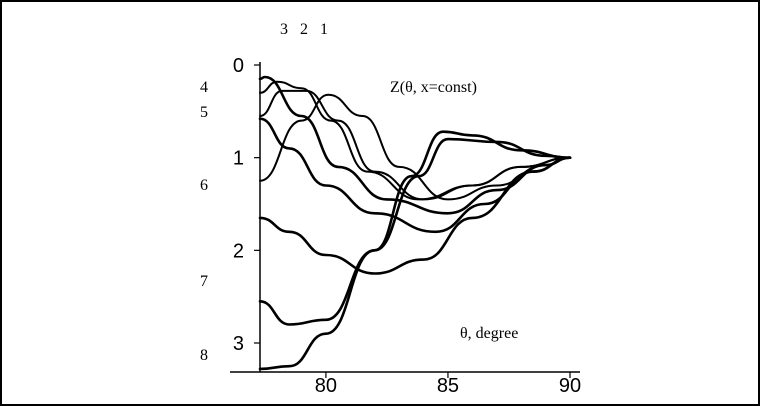 Image resolution: width=760 pixels, height=406 pixels. I want to click on curve-label-left: 5, so click(204, 112).